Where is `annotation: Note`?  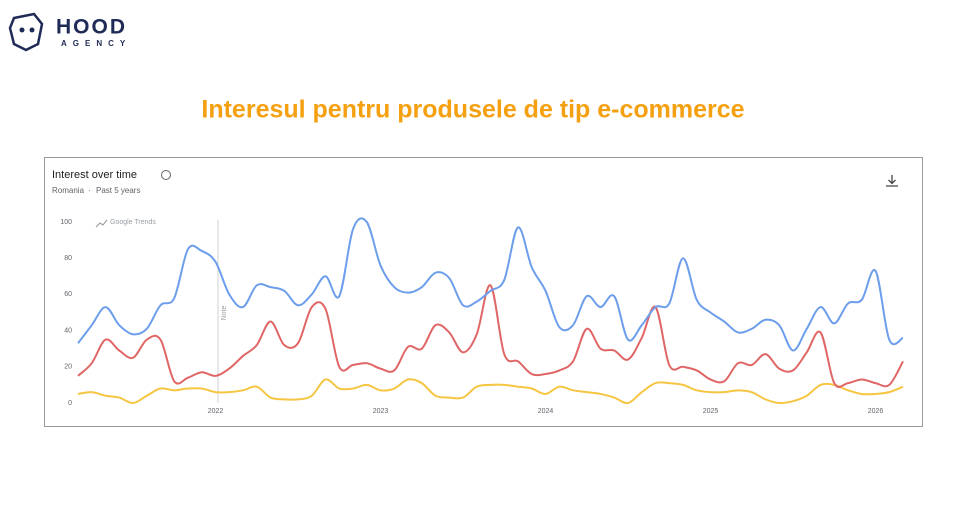
annotation: Note is located at coordinates (224, 313).